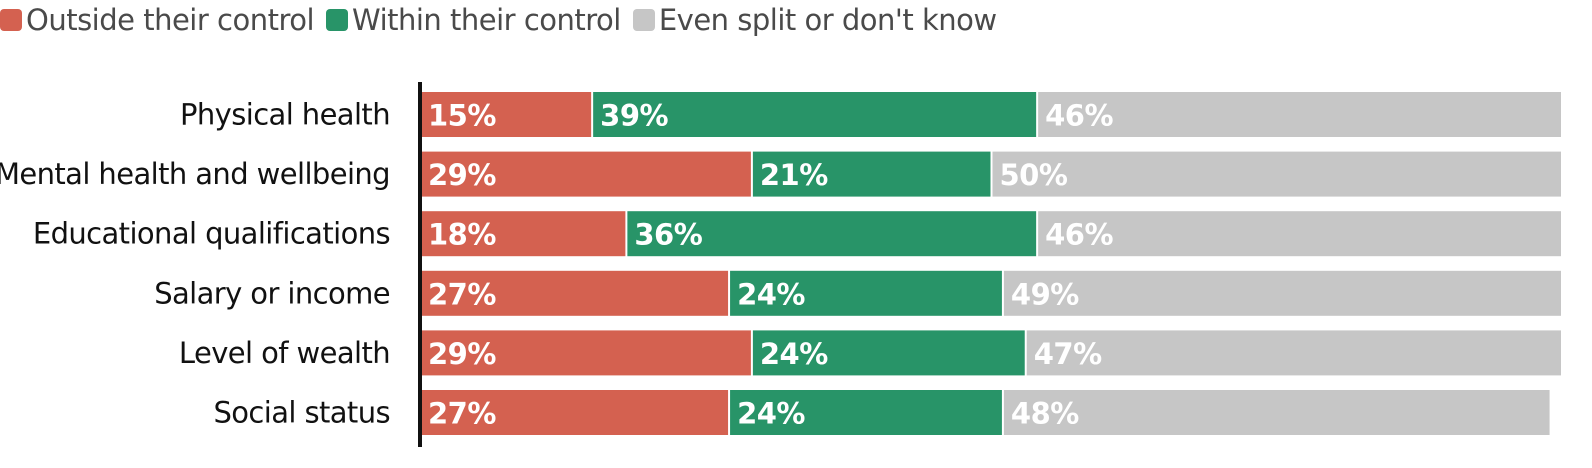 The height and width of the screenshot is (468, 1592). What do you see at coordinates (1299, 114) in the screenshot?
I see `bar-segment-even-split-or-don-t-know-physical-health` at bounding box center [1299, 114].